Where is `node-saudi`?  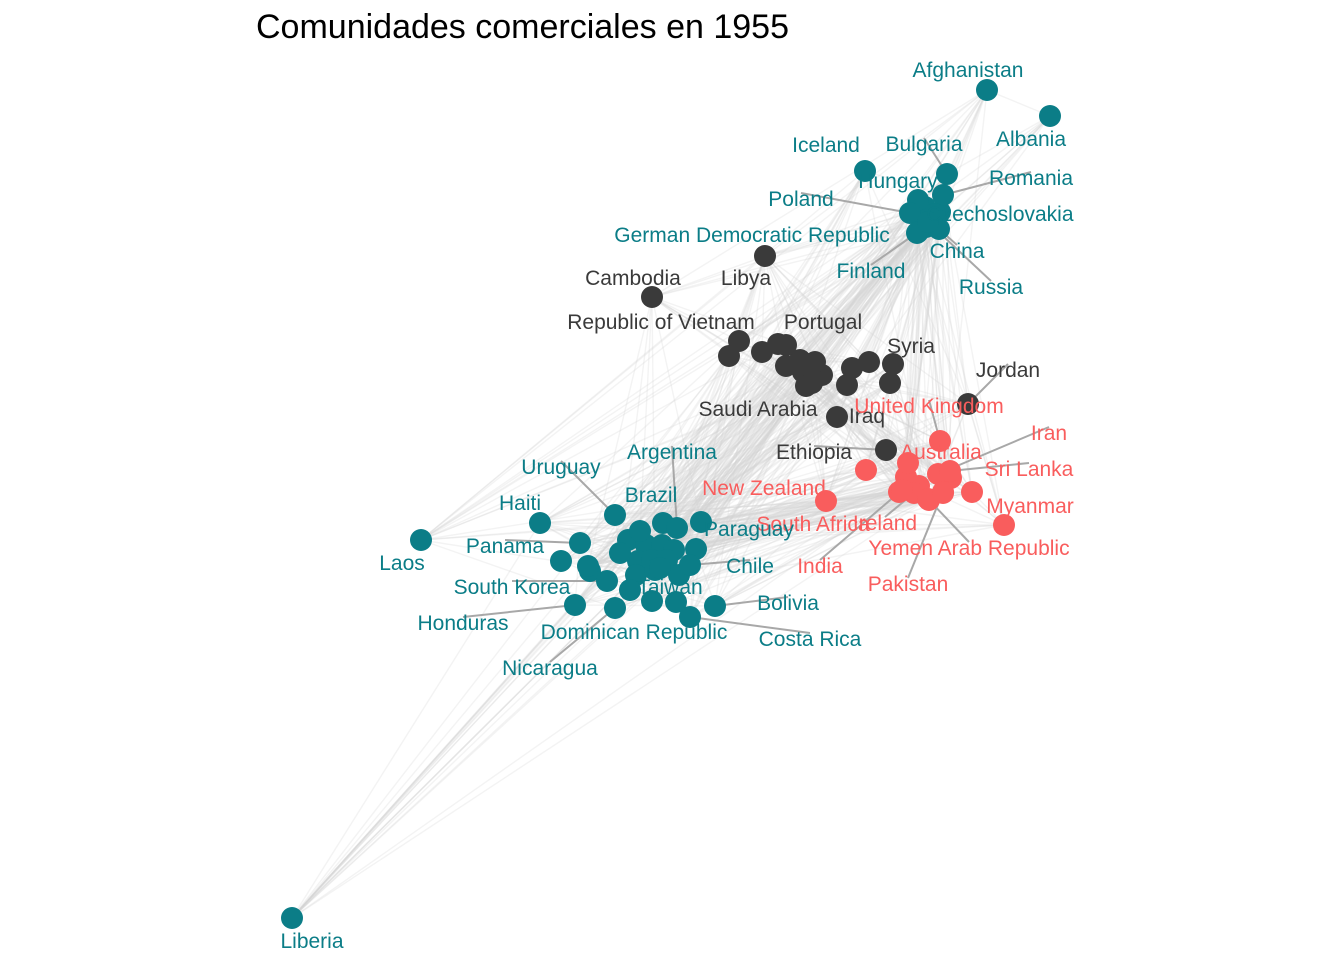 node-saudi is located at coordinates (812, 383).